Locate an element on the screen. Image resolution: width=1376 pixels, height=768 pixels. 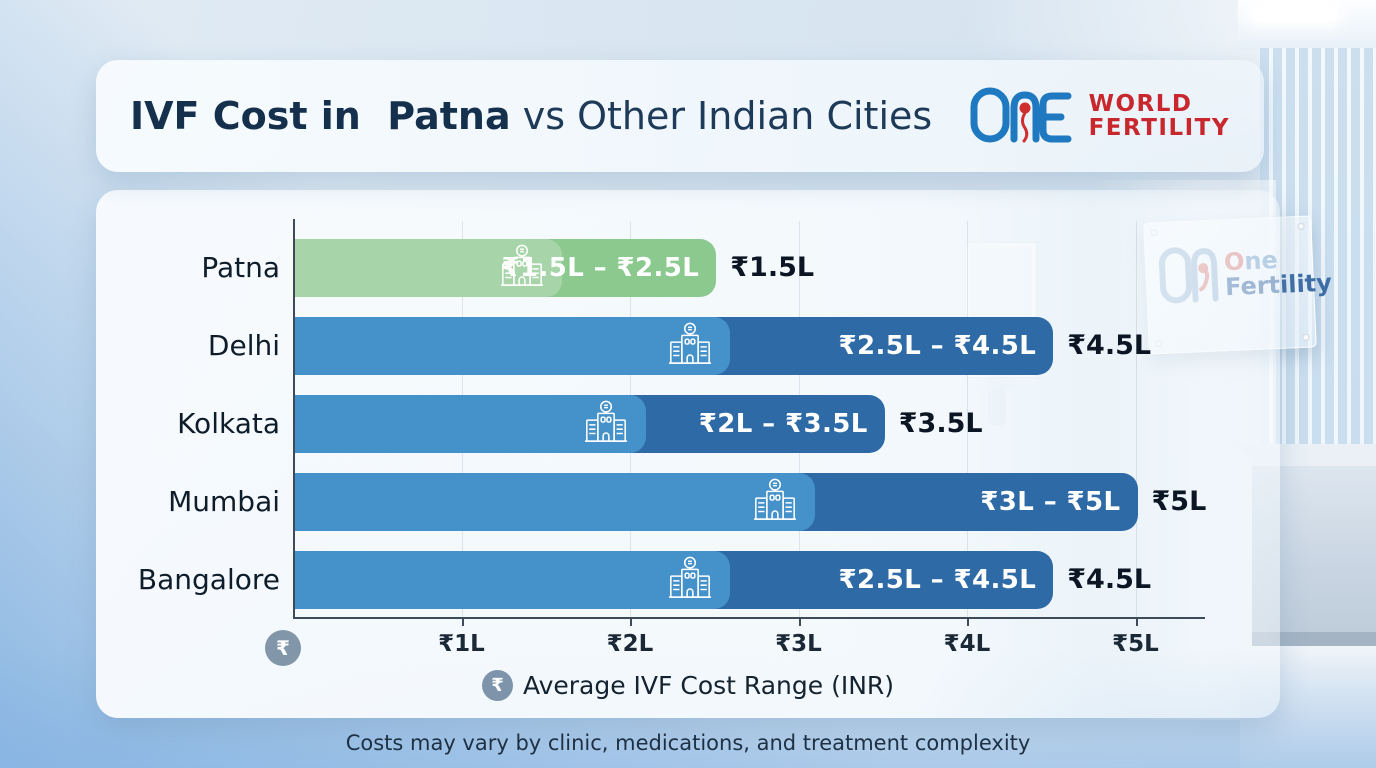
logo-word-fertility: FERTILITY is located at coordinates (1159, 128).